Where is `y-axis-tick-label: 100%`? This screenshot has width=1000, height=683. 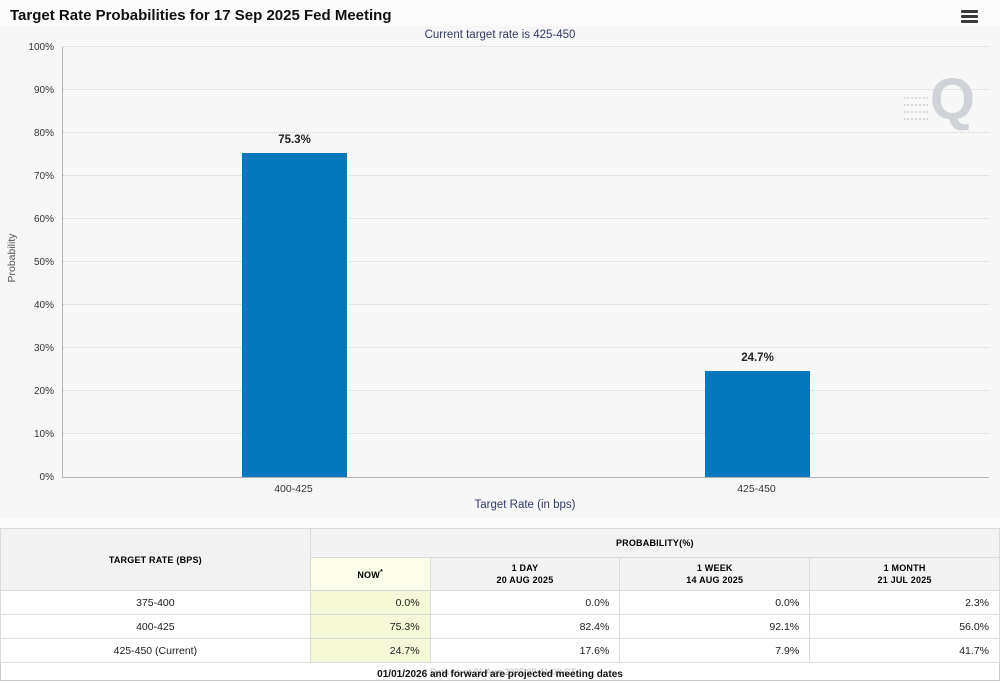 y-axis-tick-label: 100% is located at coordinates (41, 47).